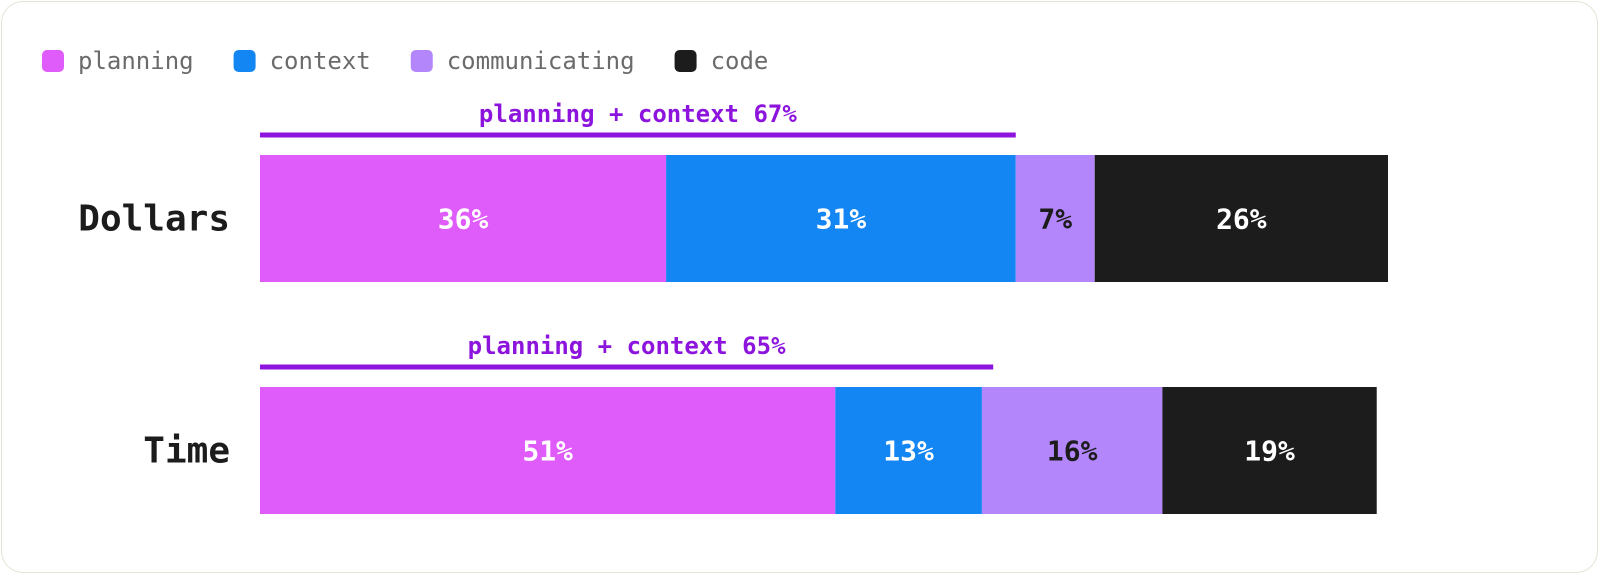 The image size is (1600, 578). I want to click on data-label-dollars-code: 26%, so click(1241, 219).